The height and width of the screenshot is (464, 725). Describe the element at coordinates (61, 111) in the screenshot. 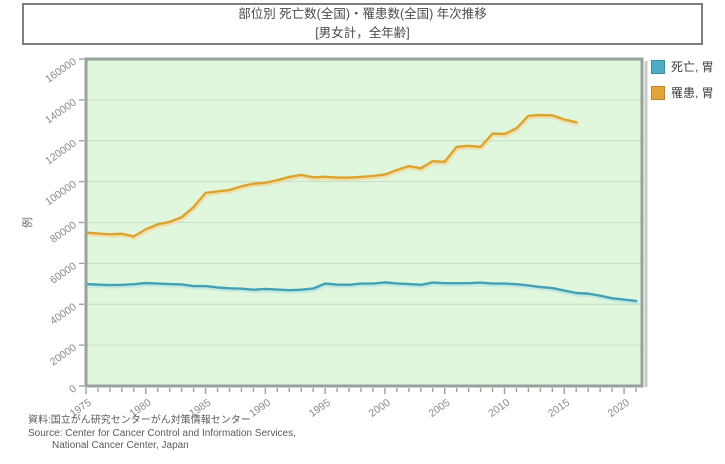

I see `svg-text: 140000` at that location.